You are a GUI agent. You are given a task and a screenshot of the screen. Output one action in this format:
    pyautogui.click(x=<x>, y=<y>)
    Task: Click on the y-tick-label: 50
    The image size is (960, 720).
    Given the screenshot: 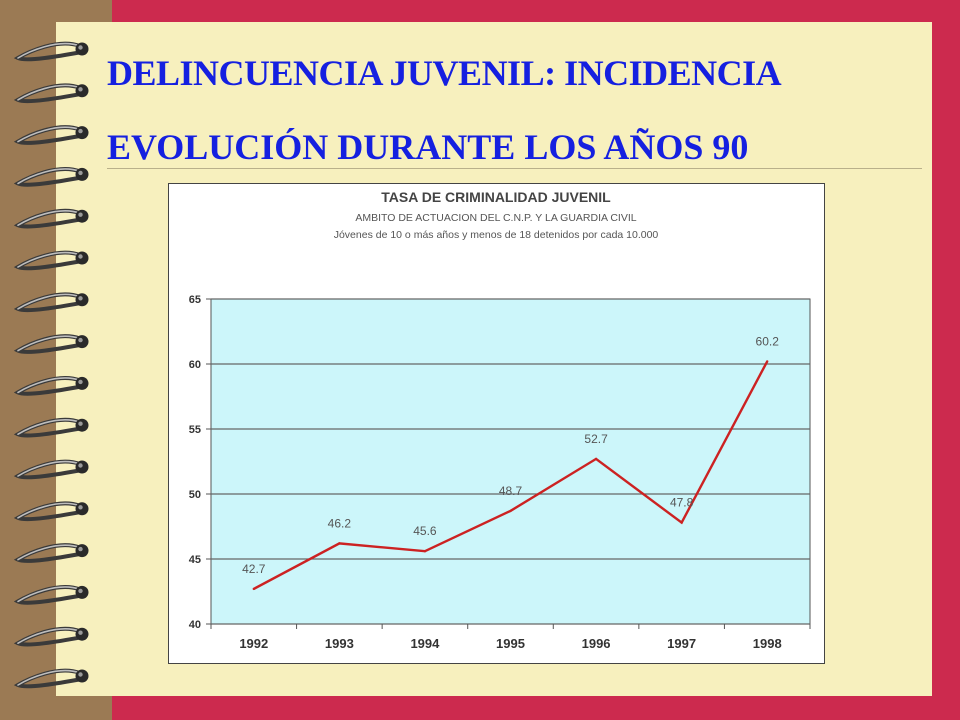 What is the action you would take?
    pyautogui.click(x=195, y=495)
    